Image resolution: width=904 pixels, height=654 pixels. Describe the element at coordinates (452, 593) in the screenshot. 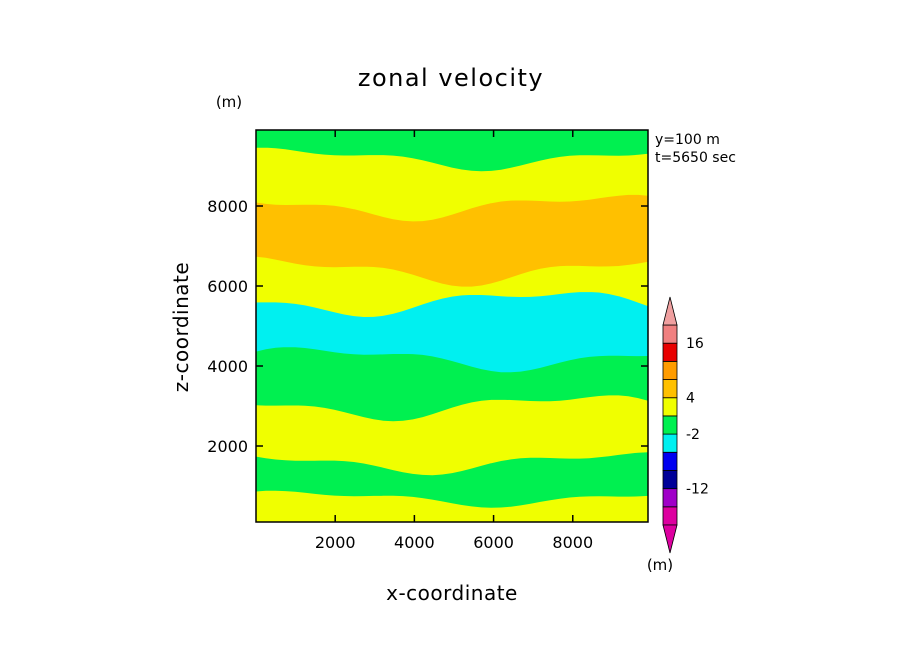

I see `x-axis-label: x-coordinate` at that location.